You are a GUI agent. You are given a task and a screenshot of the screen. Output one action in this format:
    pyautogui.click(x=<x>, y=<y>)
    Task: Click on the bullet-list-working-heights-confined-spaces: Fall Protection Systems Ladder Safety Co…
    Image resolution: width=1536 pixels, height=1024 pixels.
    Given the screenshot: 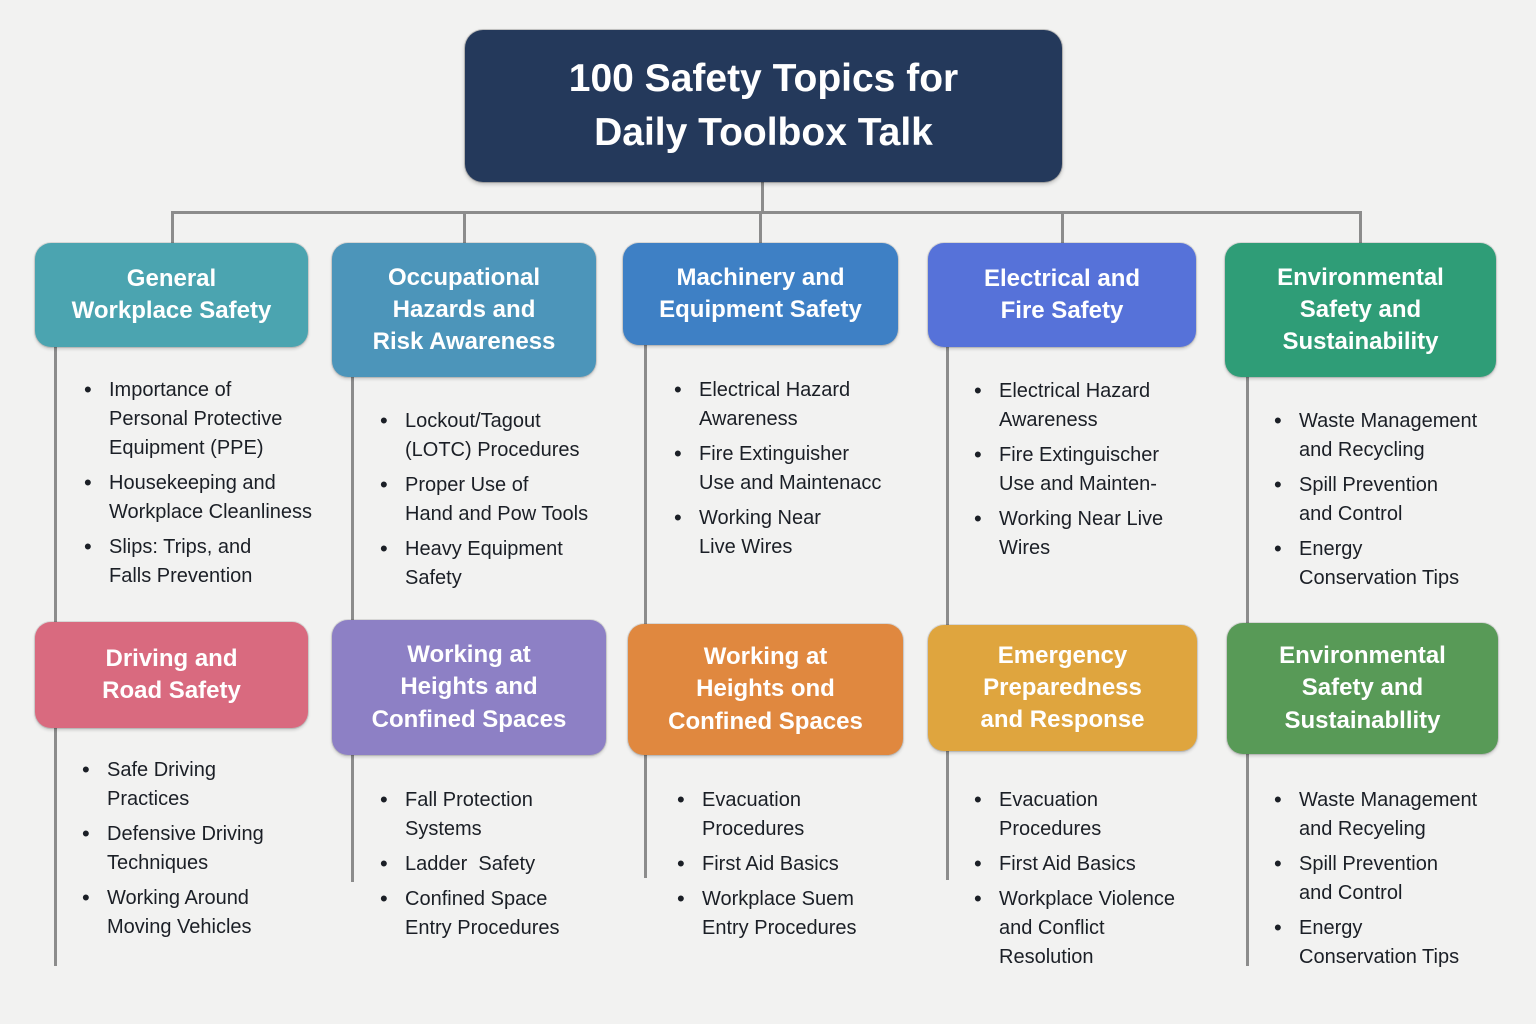 What is the action you would take?
    pyautogui.click(x=504, y=867)
    